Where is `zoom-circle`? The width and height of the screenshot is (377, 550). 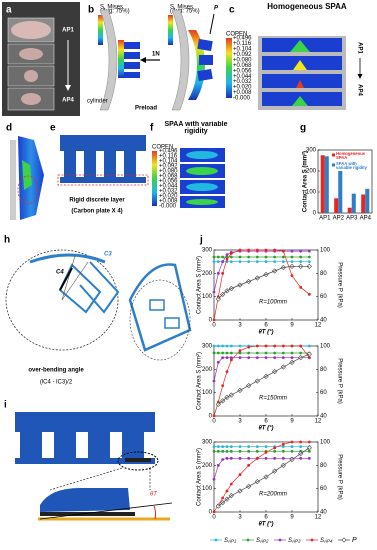 zoom-circle is located at coordinates (62, 300).